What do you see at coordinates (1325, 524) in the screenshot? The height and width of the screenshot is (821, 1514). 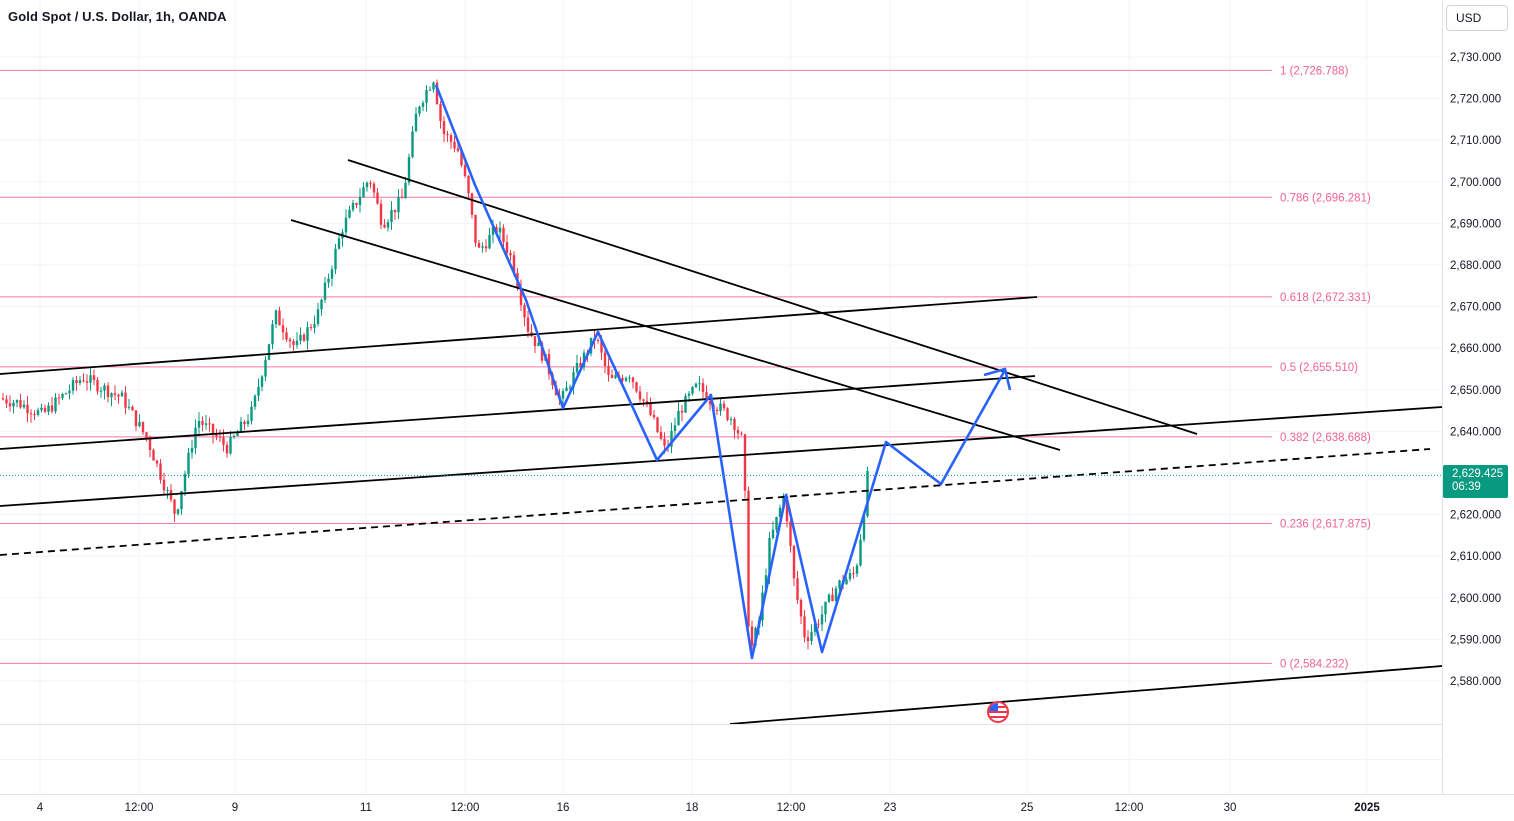 I see `fib-level-label: 0.236 (2,617.875)` at bounding box center [1325, 524].